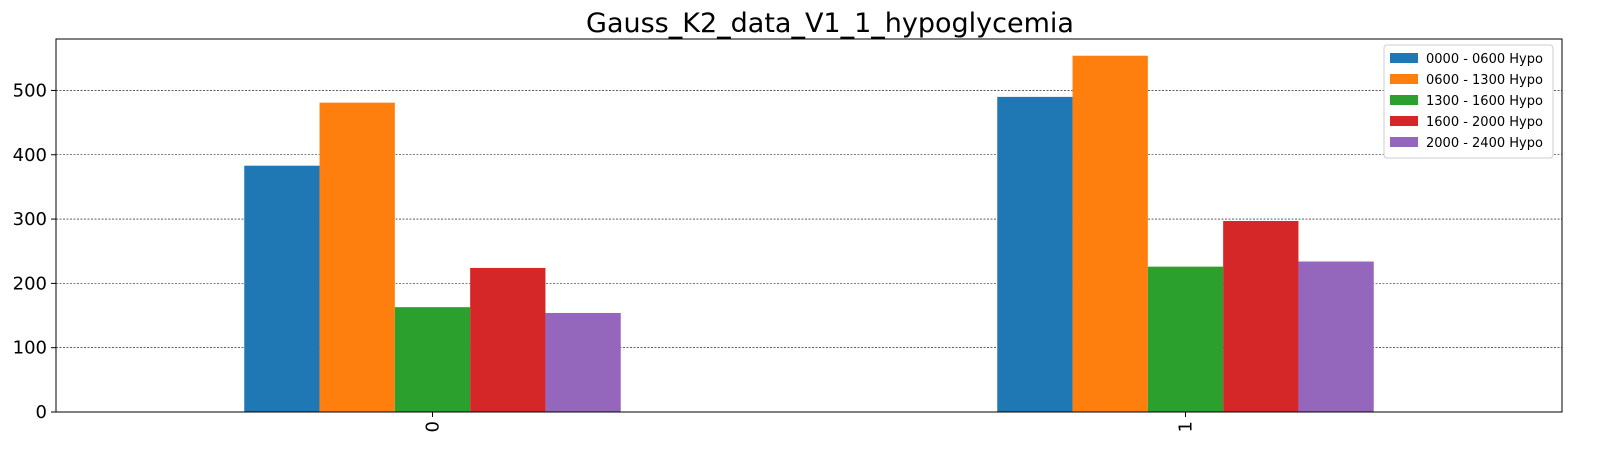  I want to click on y-tick-label: 400, so click(30, 155).